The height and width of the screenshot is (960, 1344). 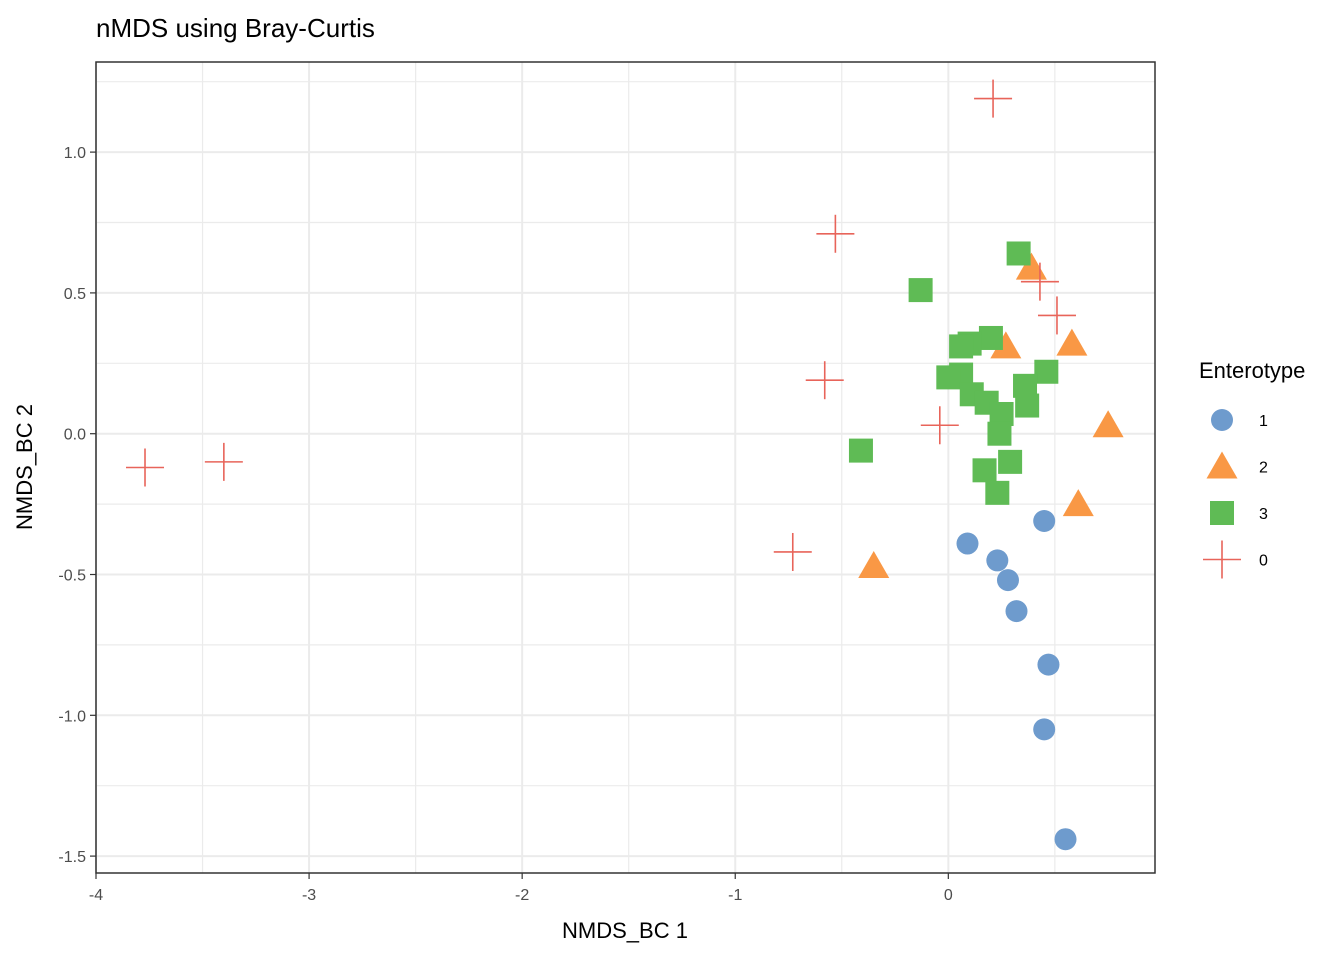 What do you see at coordinates (1263, 421) in the screenshot?
I see `legend-label-1: 1` at bounding box center [1263, 421].